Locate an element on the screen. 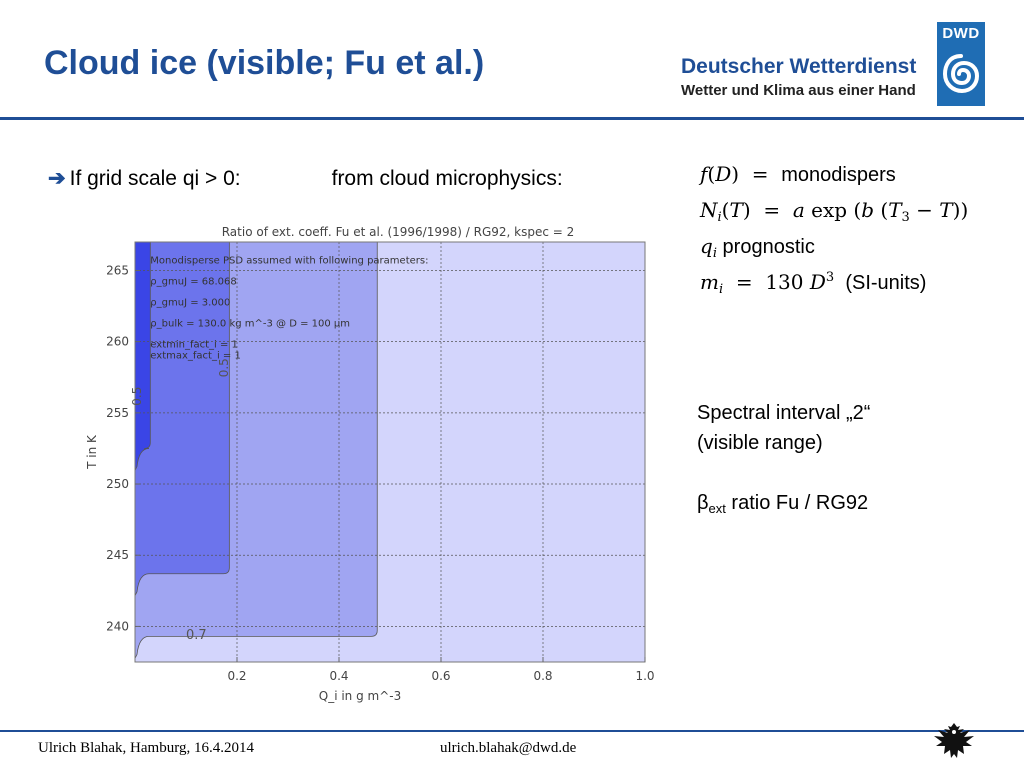  spectral-line-1: Spectral interval „2“ is located at coordinates (784, 413).